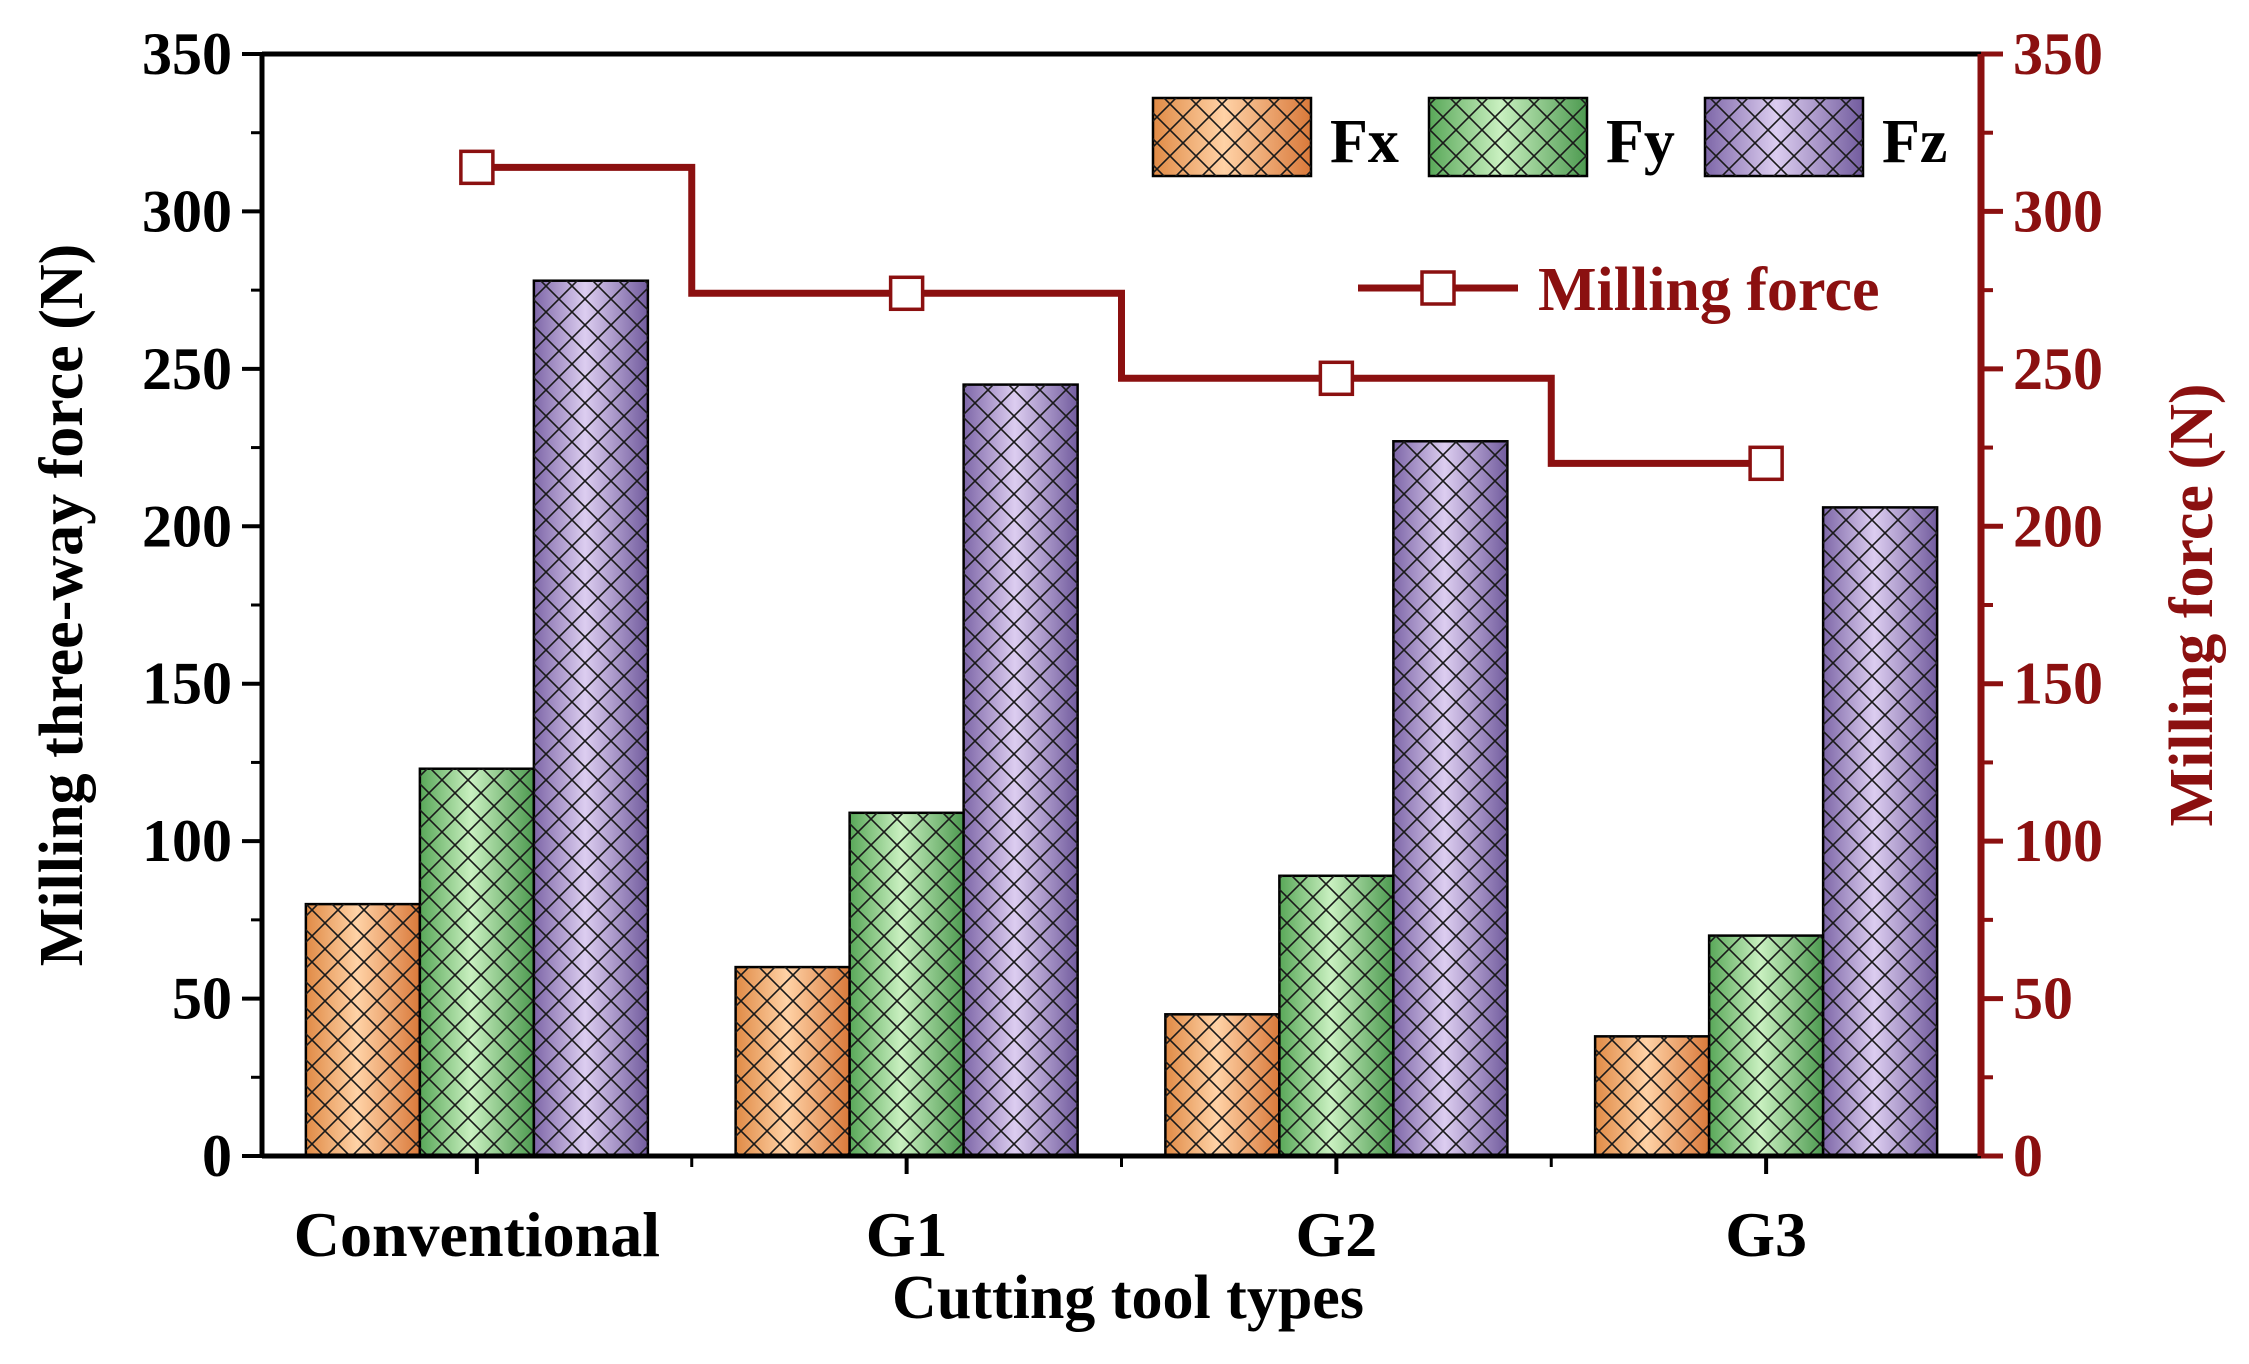 Image resolution: width=2249 pixels, height=1364 pixels. I want to click on y2-tick-label-300: 300, so click(2058, 211).